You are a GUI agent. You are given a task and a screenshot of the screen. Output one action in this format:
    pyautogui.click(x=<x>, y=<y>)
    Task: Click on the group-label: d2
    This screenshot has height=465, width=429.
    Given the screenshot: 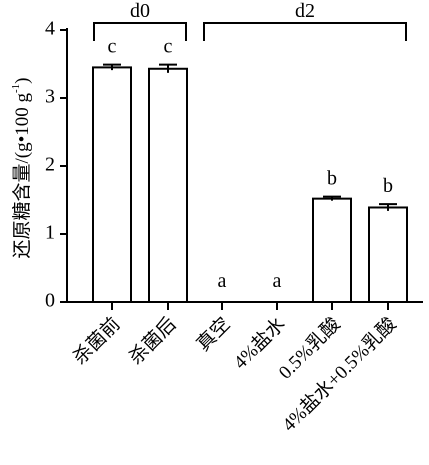 What is the action you would take?
    pyautogui.click(x=305, y=11)
    